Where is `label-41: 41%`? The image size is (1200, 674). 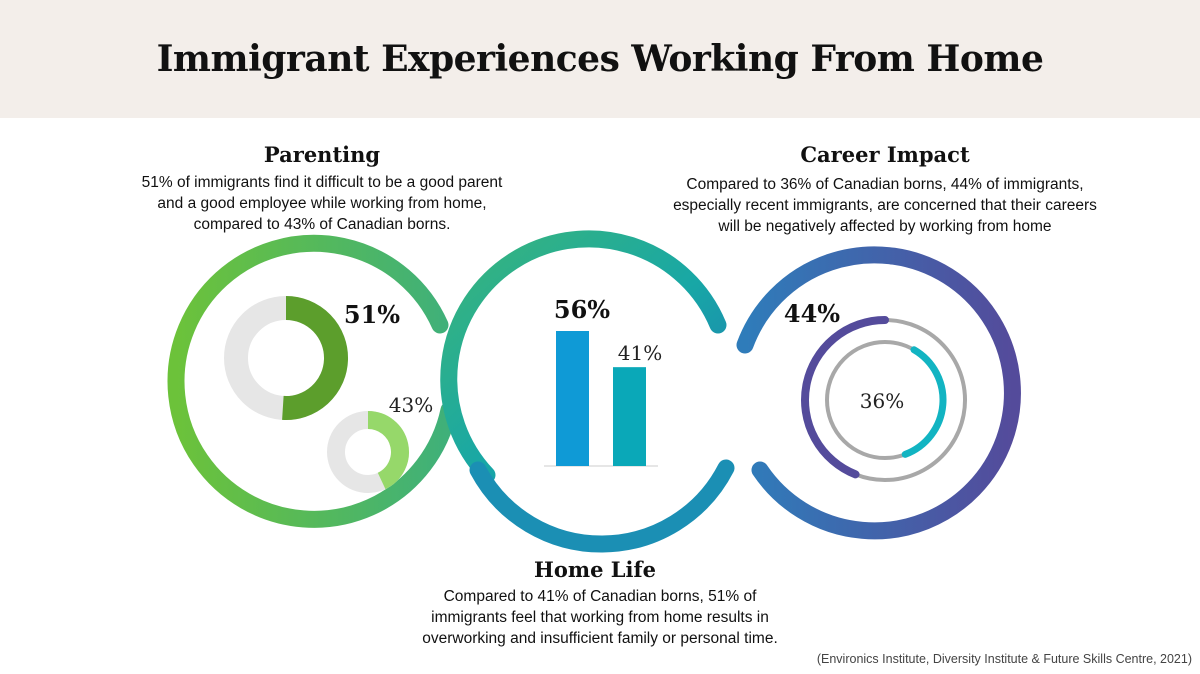
label-41: 41% is located at coordinates (640, 353).